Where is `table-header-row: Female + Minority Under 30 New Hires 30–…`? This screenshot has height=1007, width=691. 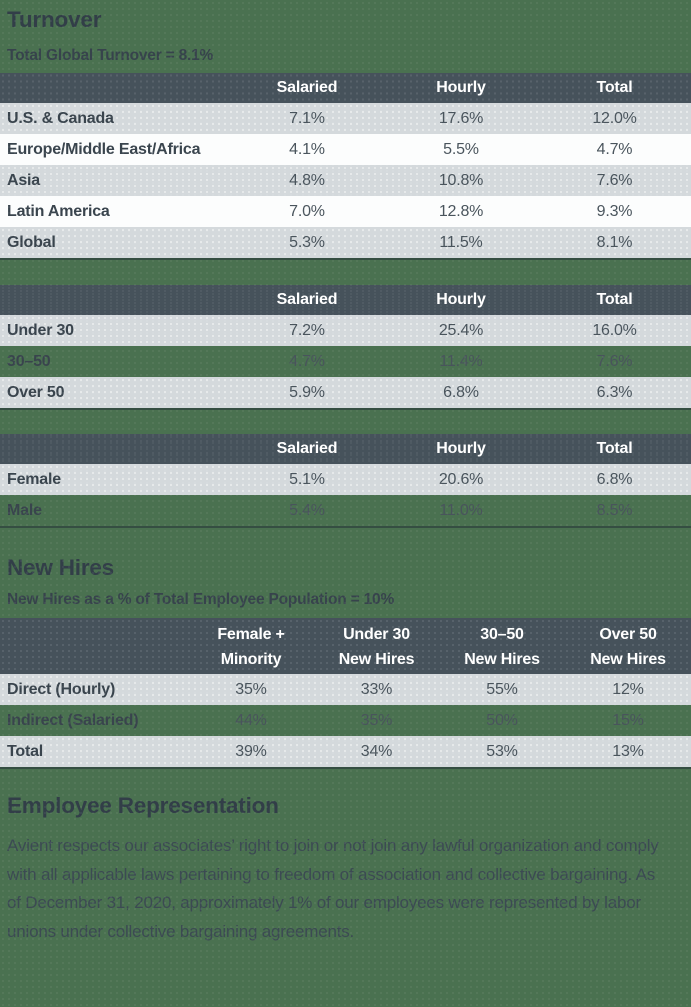 table-header-row: Female + Minority Under 30 New Hires 30–… is located at coordinates (345, 646).